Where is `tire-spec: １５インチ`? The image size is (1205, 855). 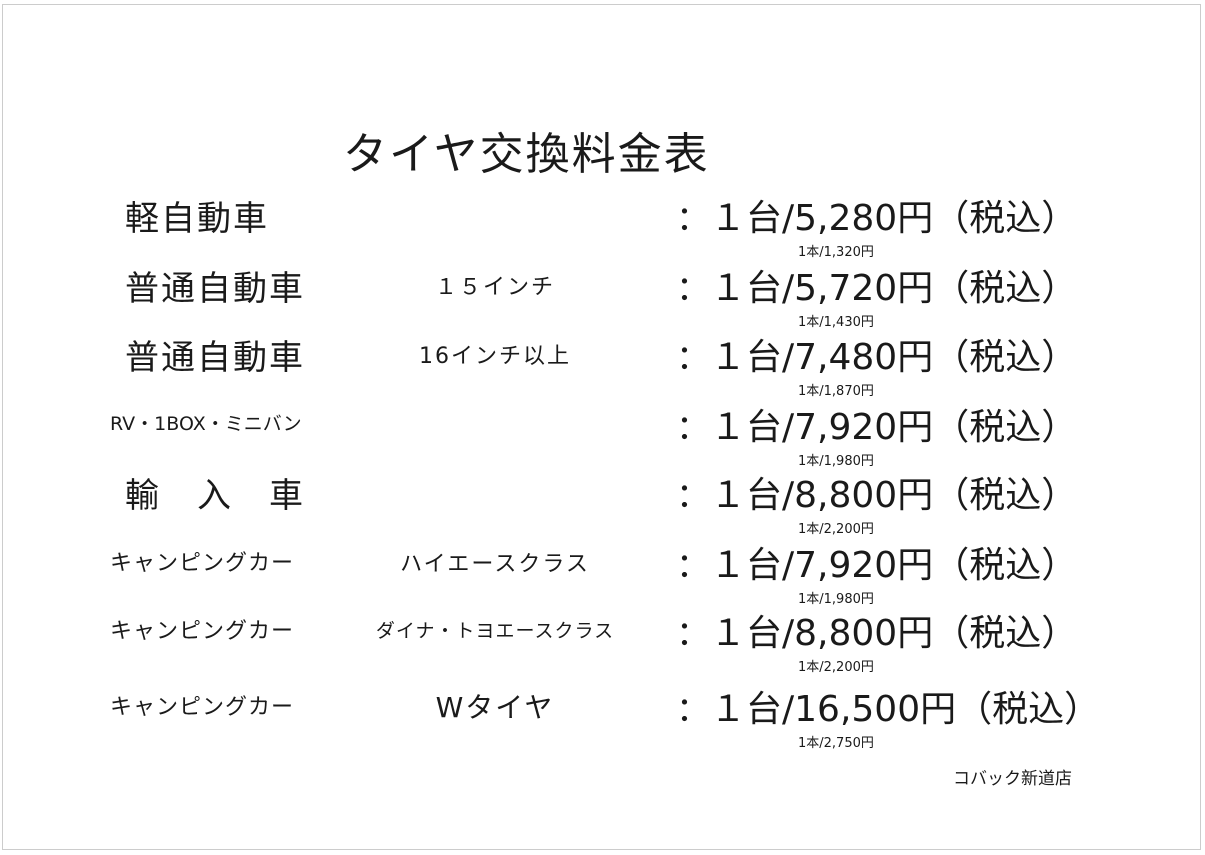
tire-spec: １５インチ is located at coordinates (494, 287).